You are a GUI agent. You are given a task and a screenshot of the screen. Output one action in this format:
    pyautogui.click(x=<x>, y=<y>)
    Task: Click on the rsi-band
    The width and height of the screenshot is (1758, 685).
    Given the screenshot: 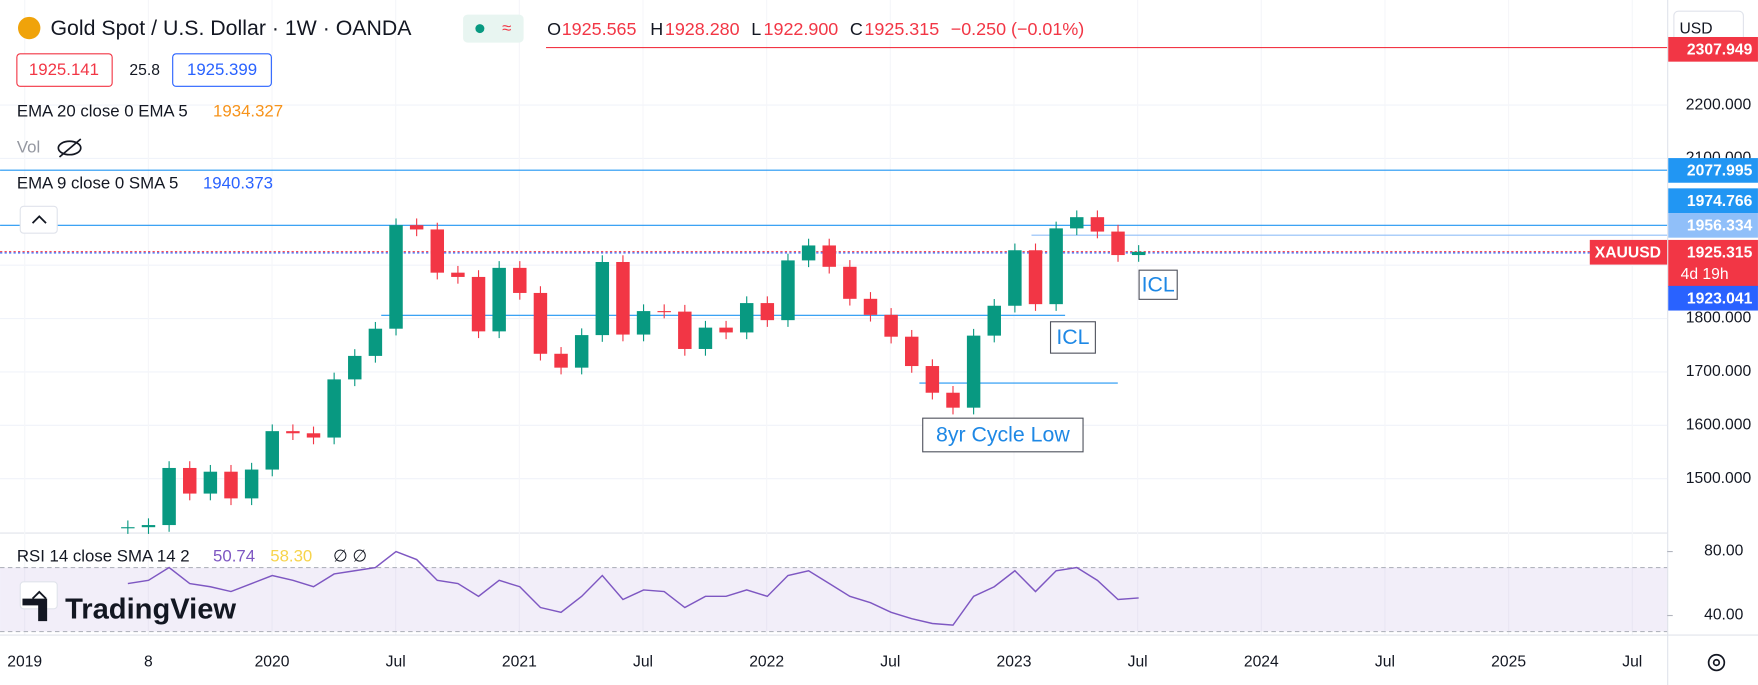 What is the action you would take?
    pyautogui.click(x=834, y=599)
    